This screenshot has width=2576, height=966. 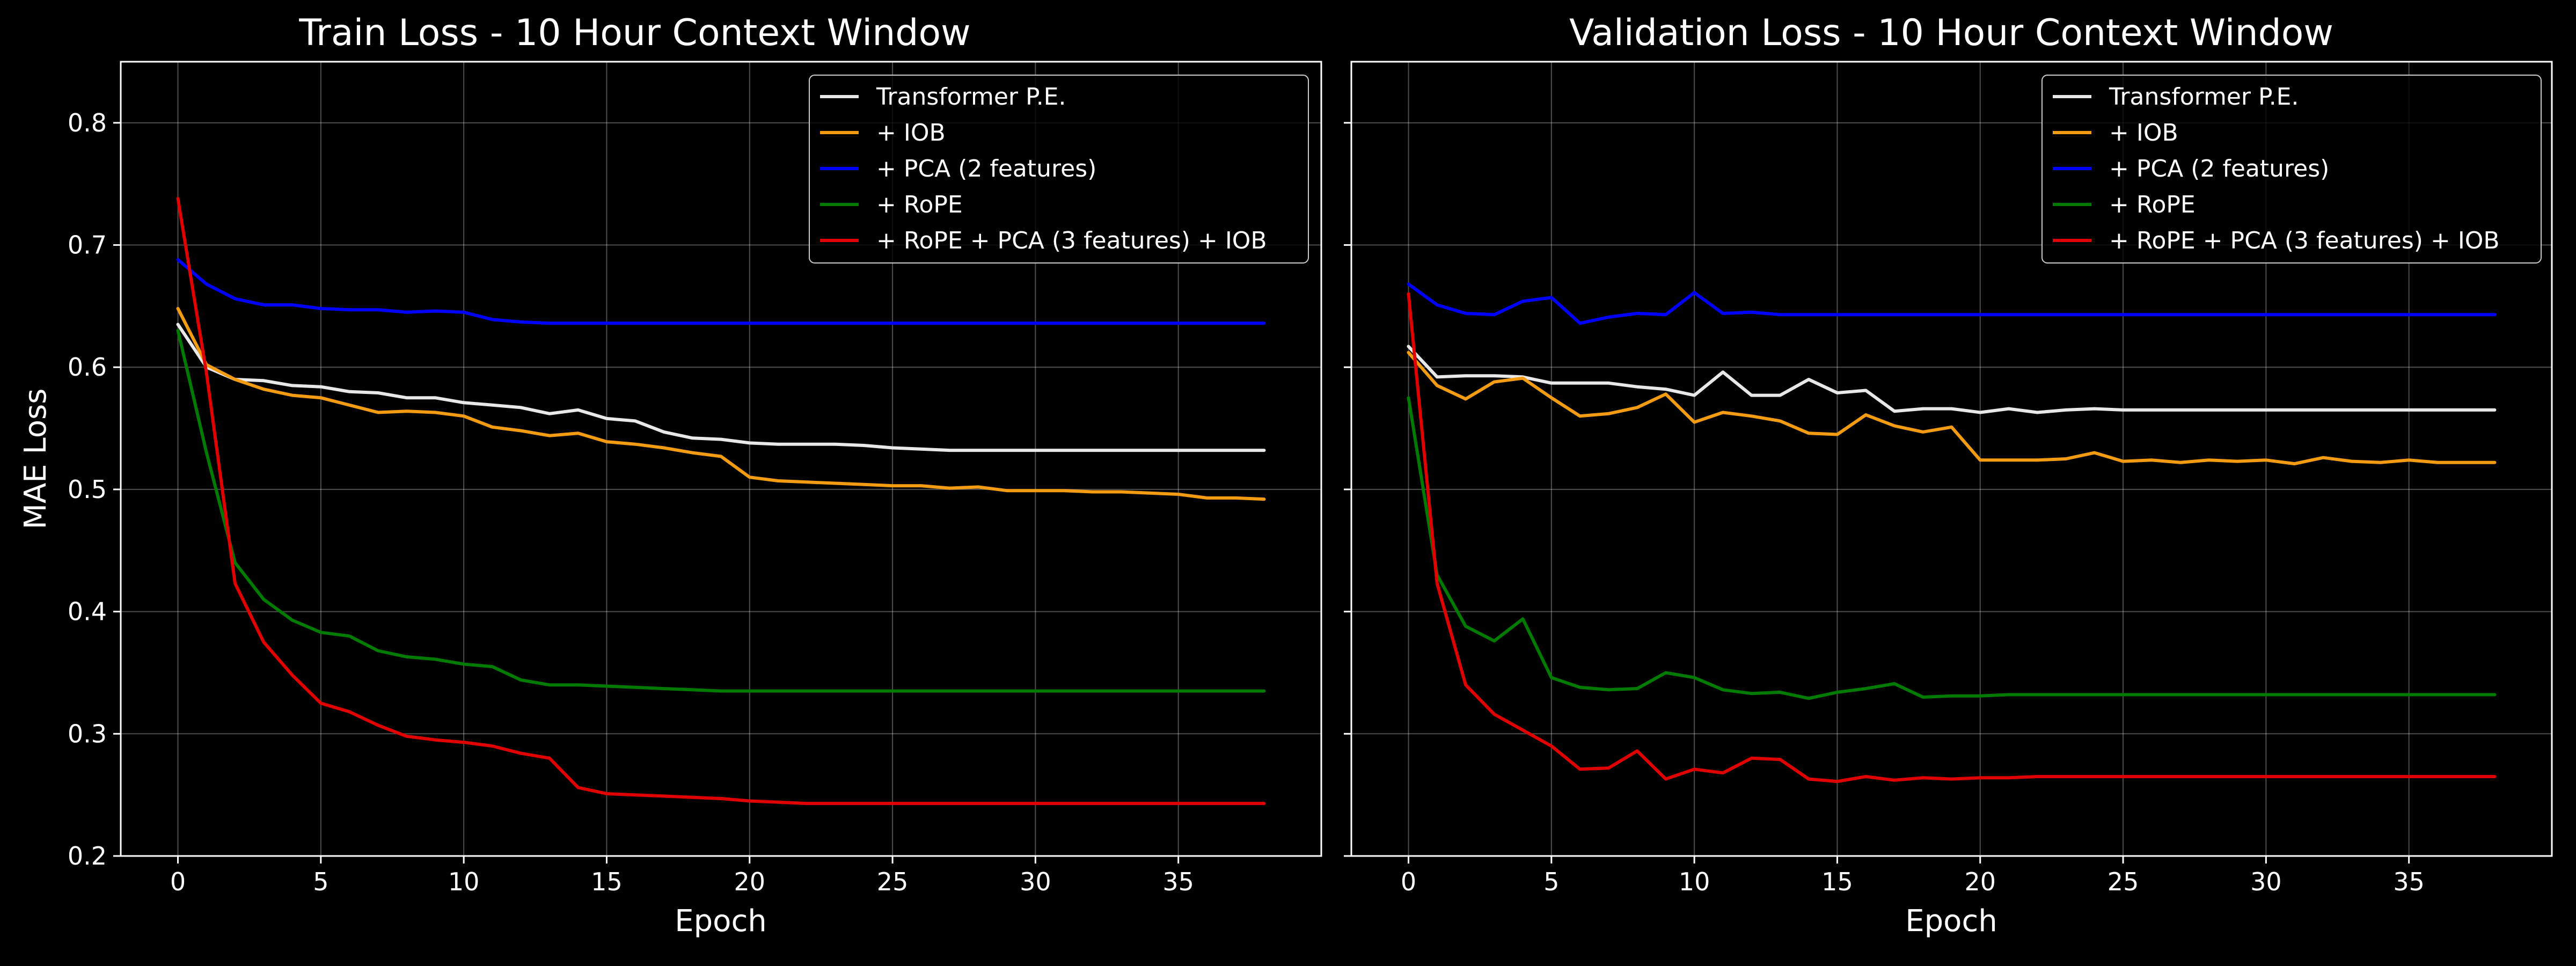 What do you see at coordinates (87, 367) in the screenshot?
I see `y-tick-label: 0.6` at bounding box center [87, 367].